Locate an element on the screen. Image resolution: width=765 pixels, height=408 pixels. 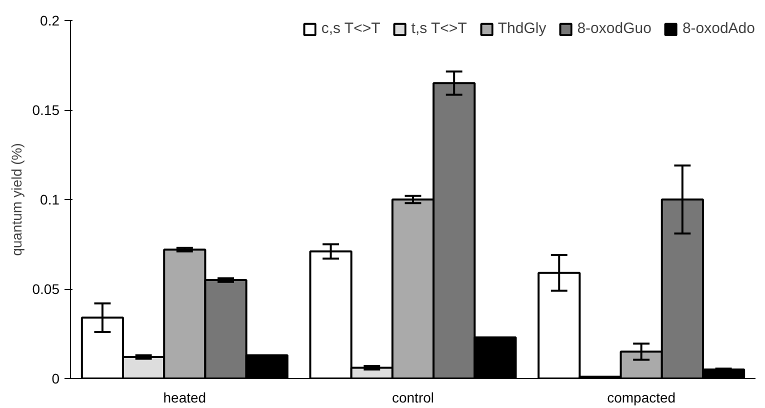
y-tick-label: 0.1 is located at coordinates (50, 200).